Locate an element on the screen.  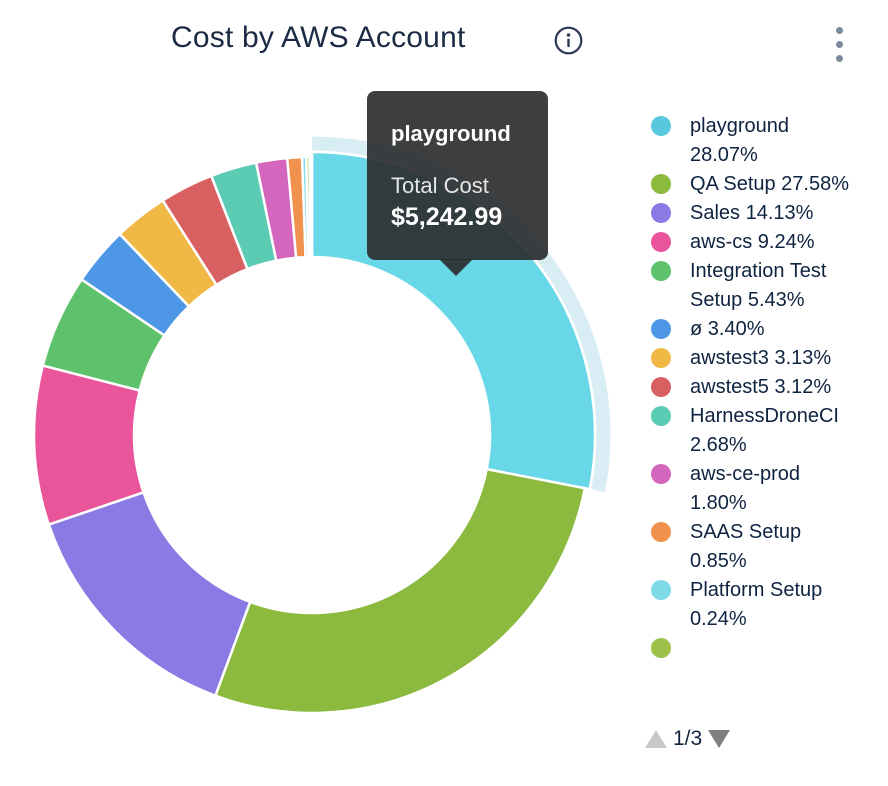
legend-label is located at coordinates (770, 648).